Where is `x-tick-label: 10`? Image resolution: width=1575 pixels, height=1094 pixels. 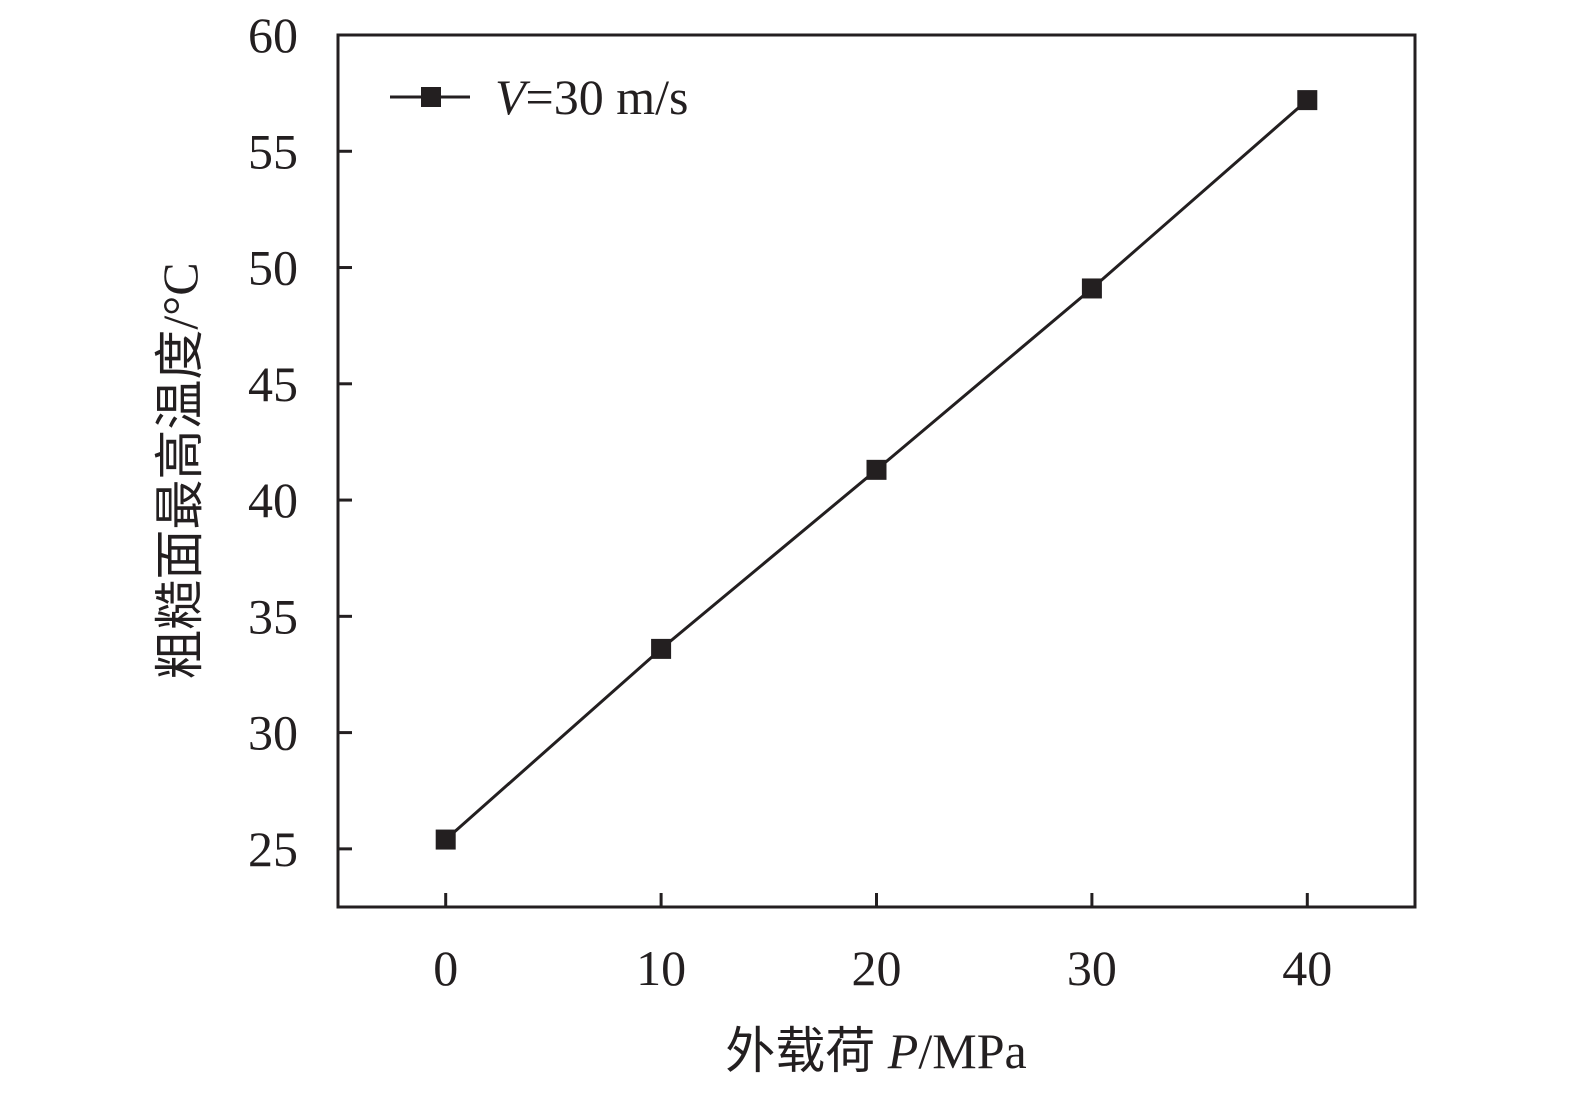
x-tick-label: 10 is located at coordinates (661, 968).